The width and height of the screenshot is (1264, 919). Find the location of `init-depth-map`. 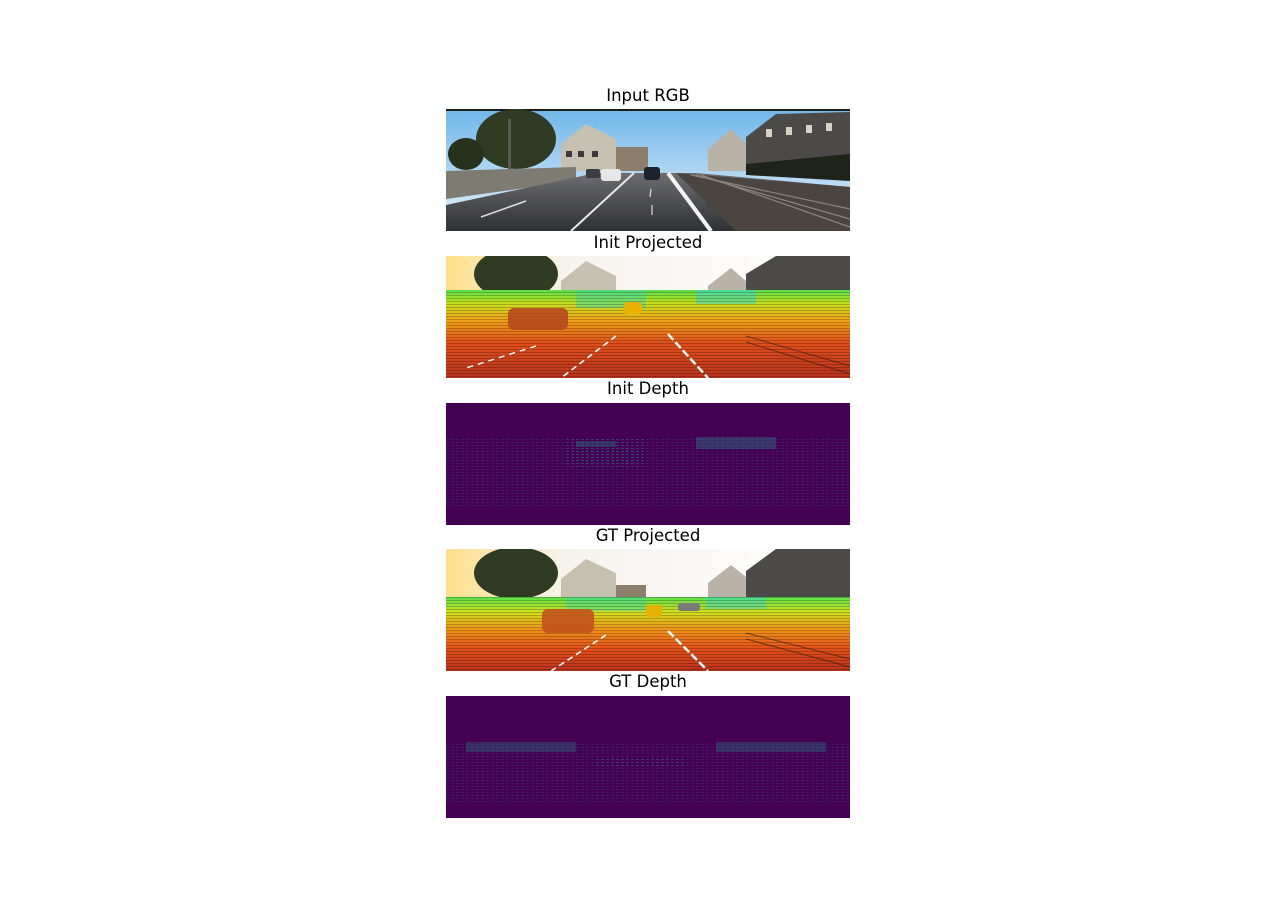

init-depth-map is located at coordinates (648, 464).